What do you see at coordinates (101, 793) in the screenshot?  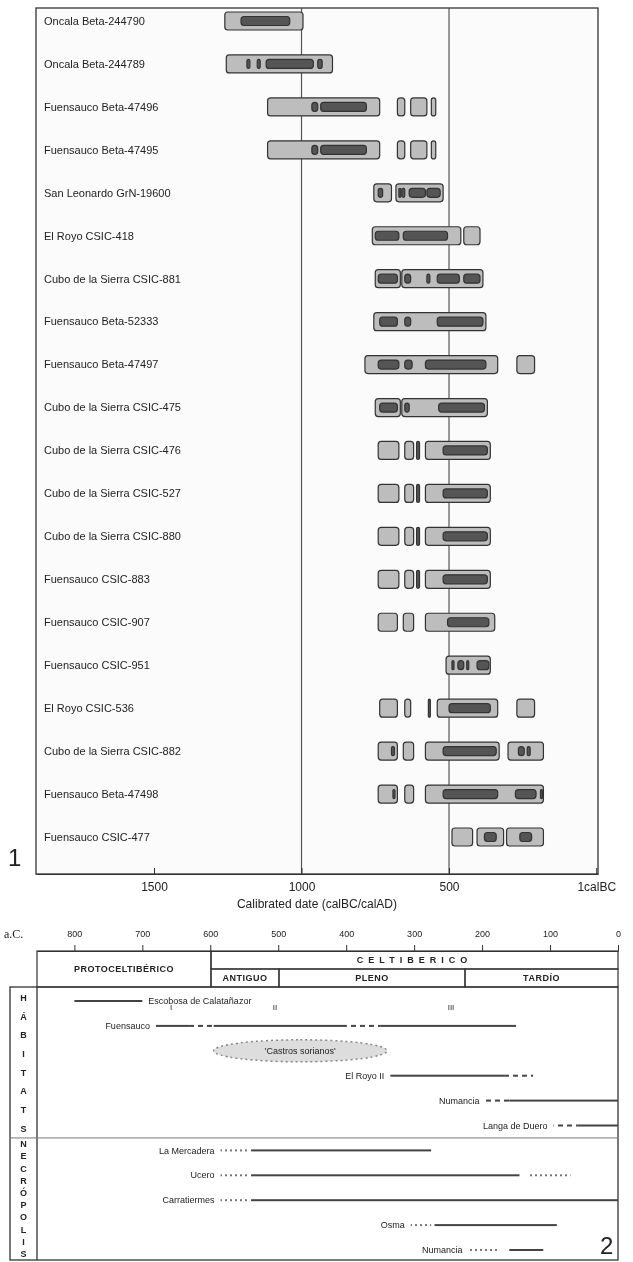 I see `y-tick-label: Fuensauco Beta-47498` at bounding box center [101, 793].